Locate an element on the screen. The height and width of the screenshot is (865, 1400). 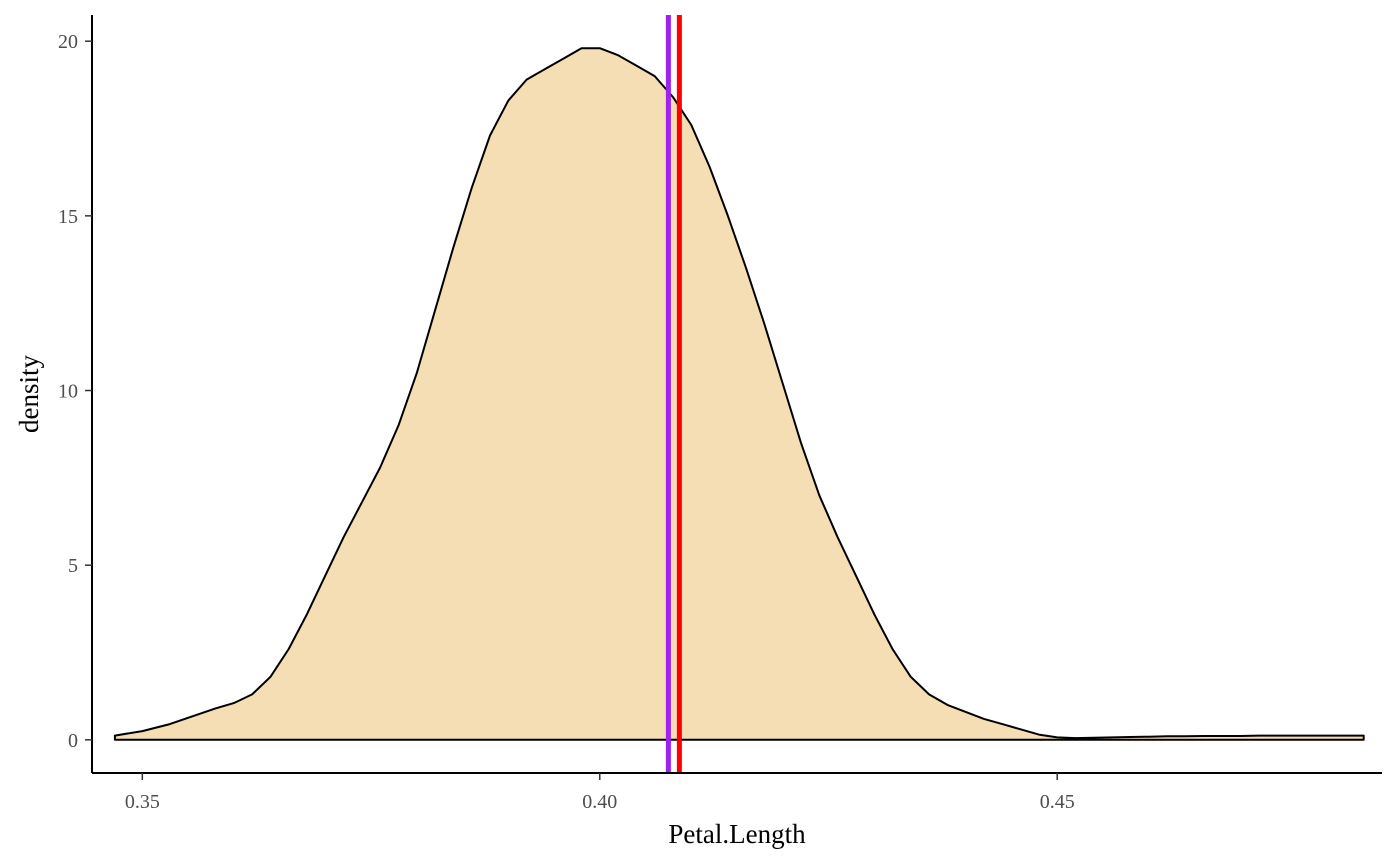
y-tick-label: 0 is located at coordinates (73, 741).